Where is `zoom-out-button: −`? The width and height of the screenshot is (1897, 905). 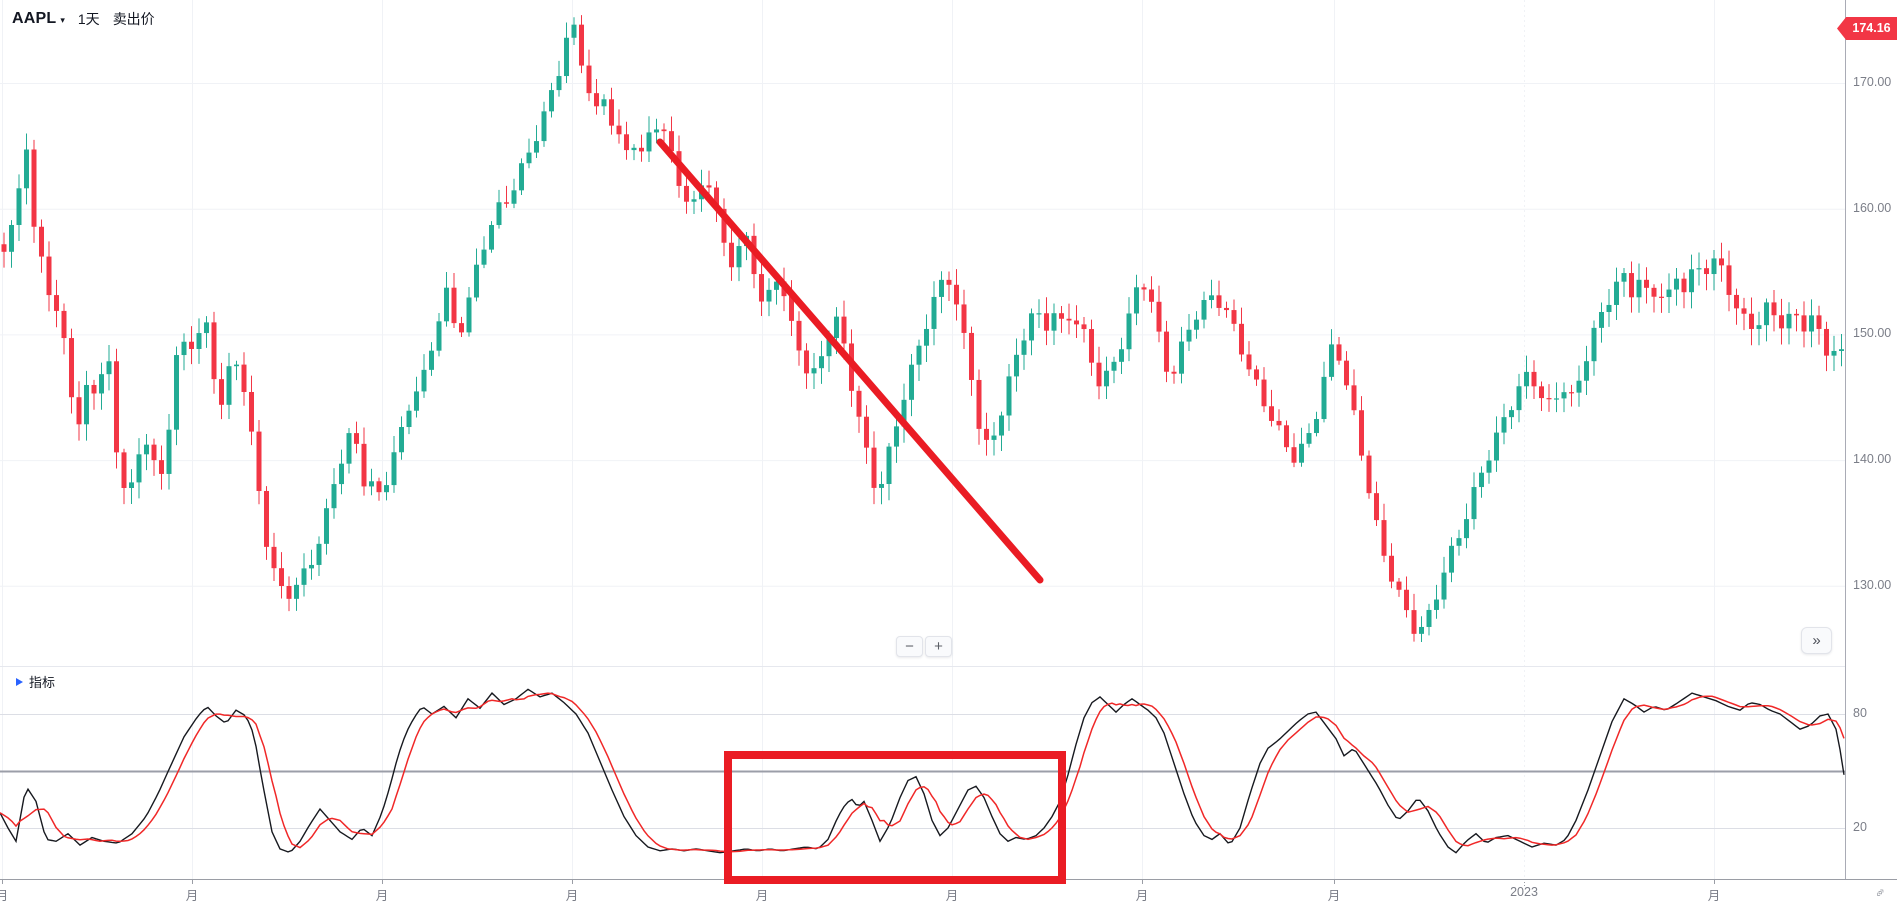 zoom-out-button: − is located at coordinates (909, 646).